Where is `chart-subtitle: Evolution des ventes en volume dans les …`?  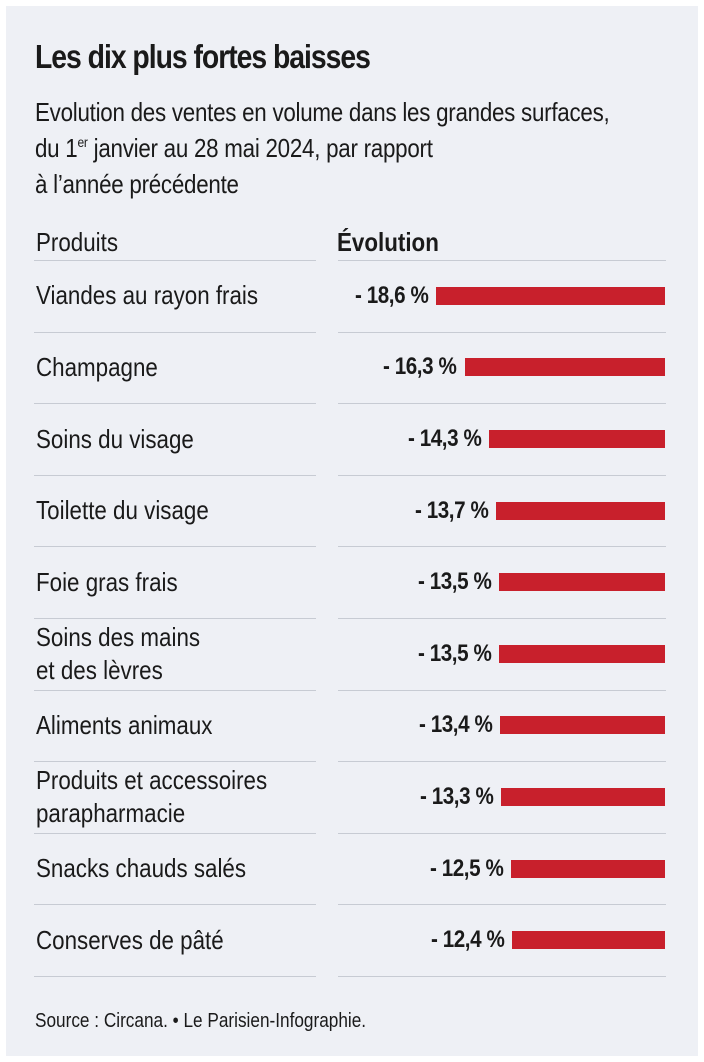 chart-subtitle: Evolution des ventes en volume dans les … is located at coordinates (344, 148).